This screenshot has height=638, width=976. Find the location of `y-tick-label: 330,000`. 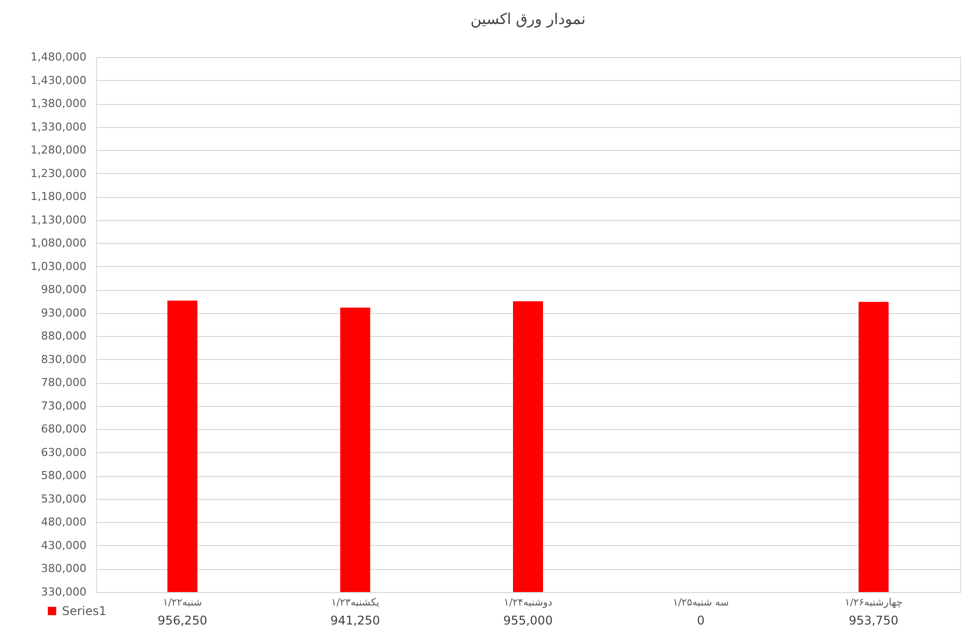

y-tick-label: 330,000 is located at coordinates (63, 592).